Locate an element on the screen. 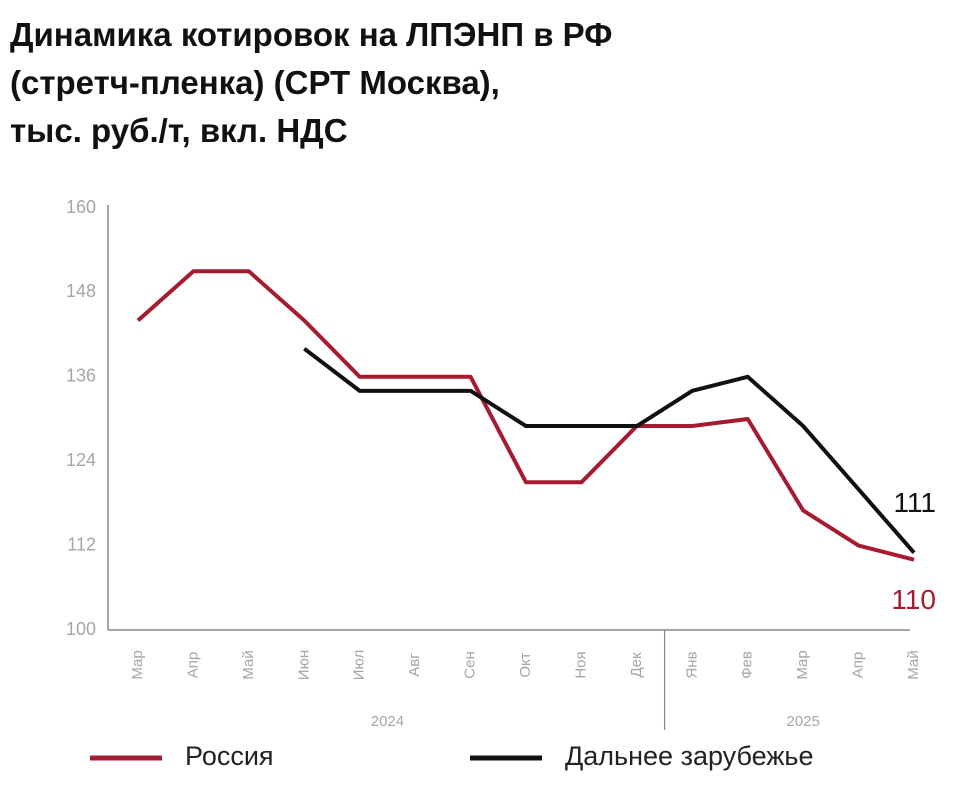 The image size is (960, 790). y-tick-label: 100 is located at coordinates (81, 629).